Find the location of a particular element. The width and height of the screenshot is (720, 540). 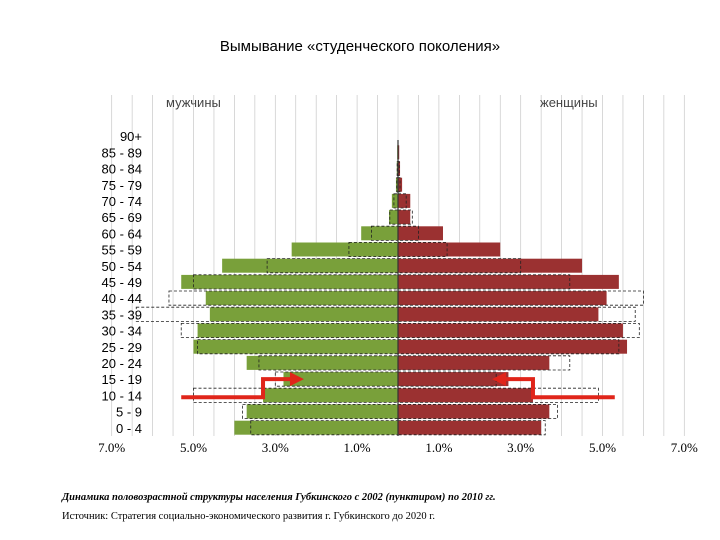

left-arrow-head is located at coordinates (296, 379).